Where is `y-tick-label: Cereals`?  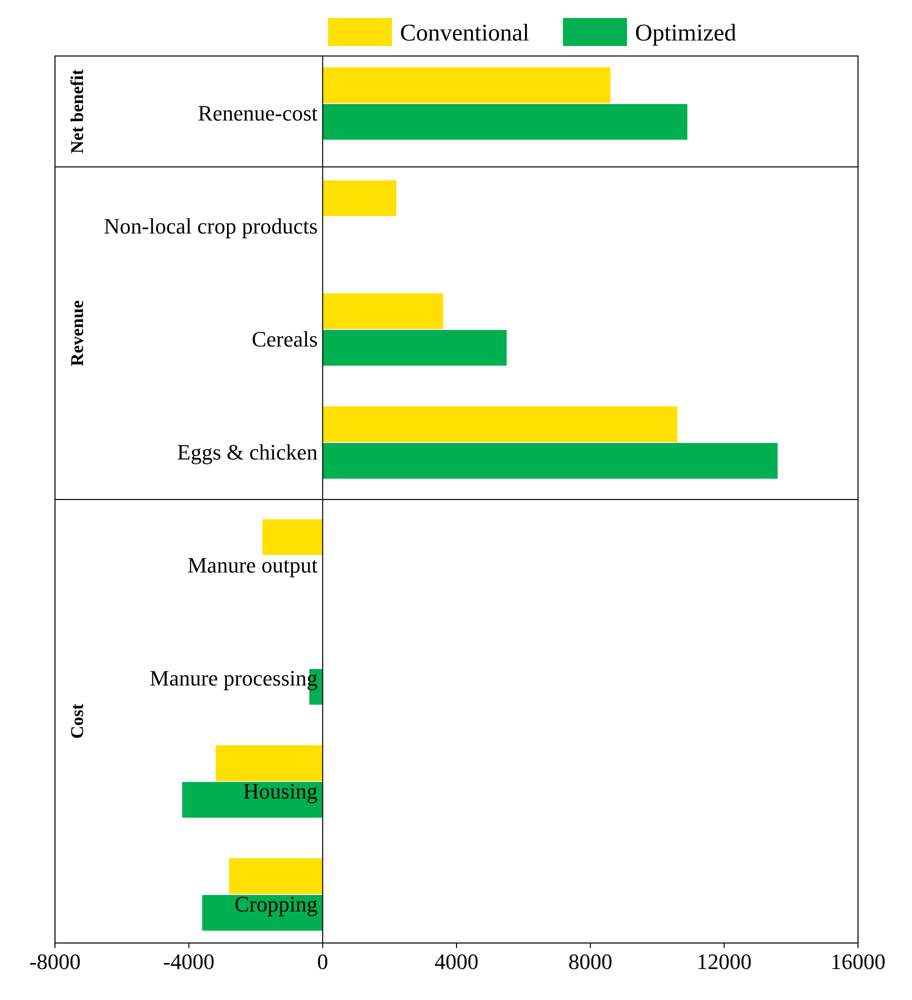 y-tick-label: Cereals is located at coordinates (285, 339).